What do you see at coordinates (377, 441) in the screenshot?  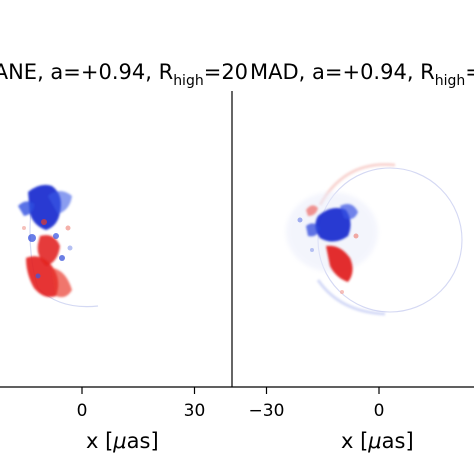 I see `x-axis-label-mad: x [μas]` at bounding box center [377, 441].